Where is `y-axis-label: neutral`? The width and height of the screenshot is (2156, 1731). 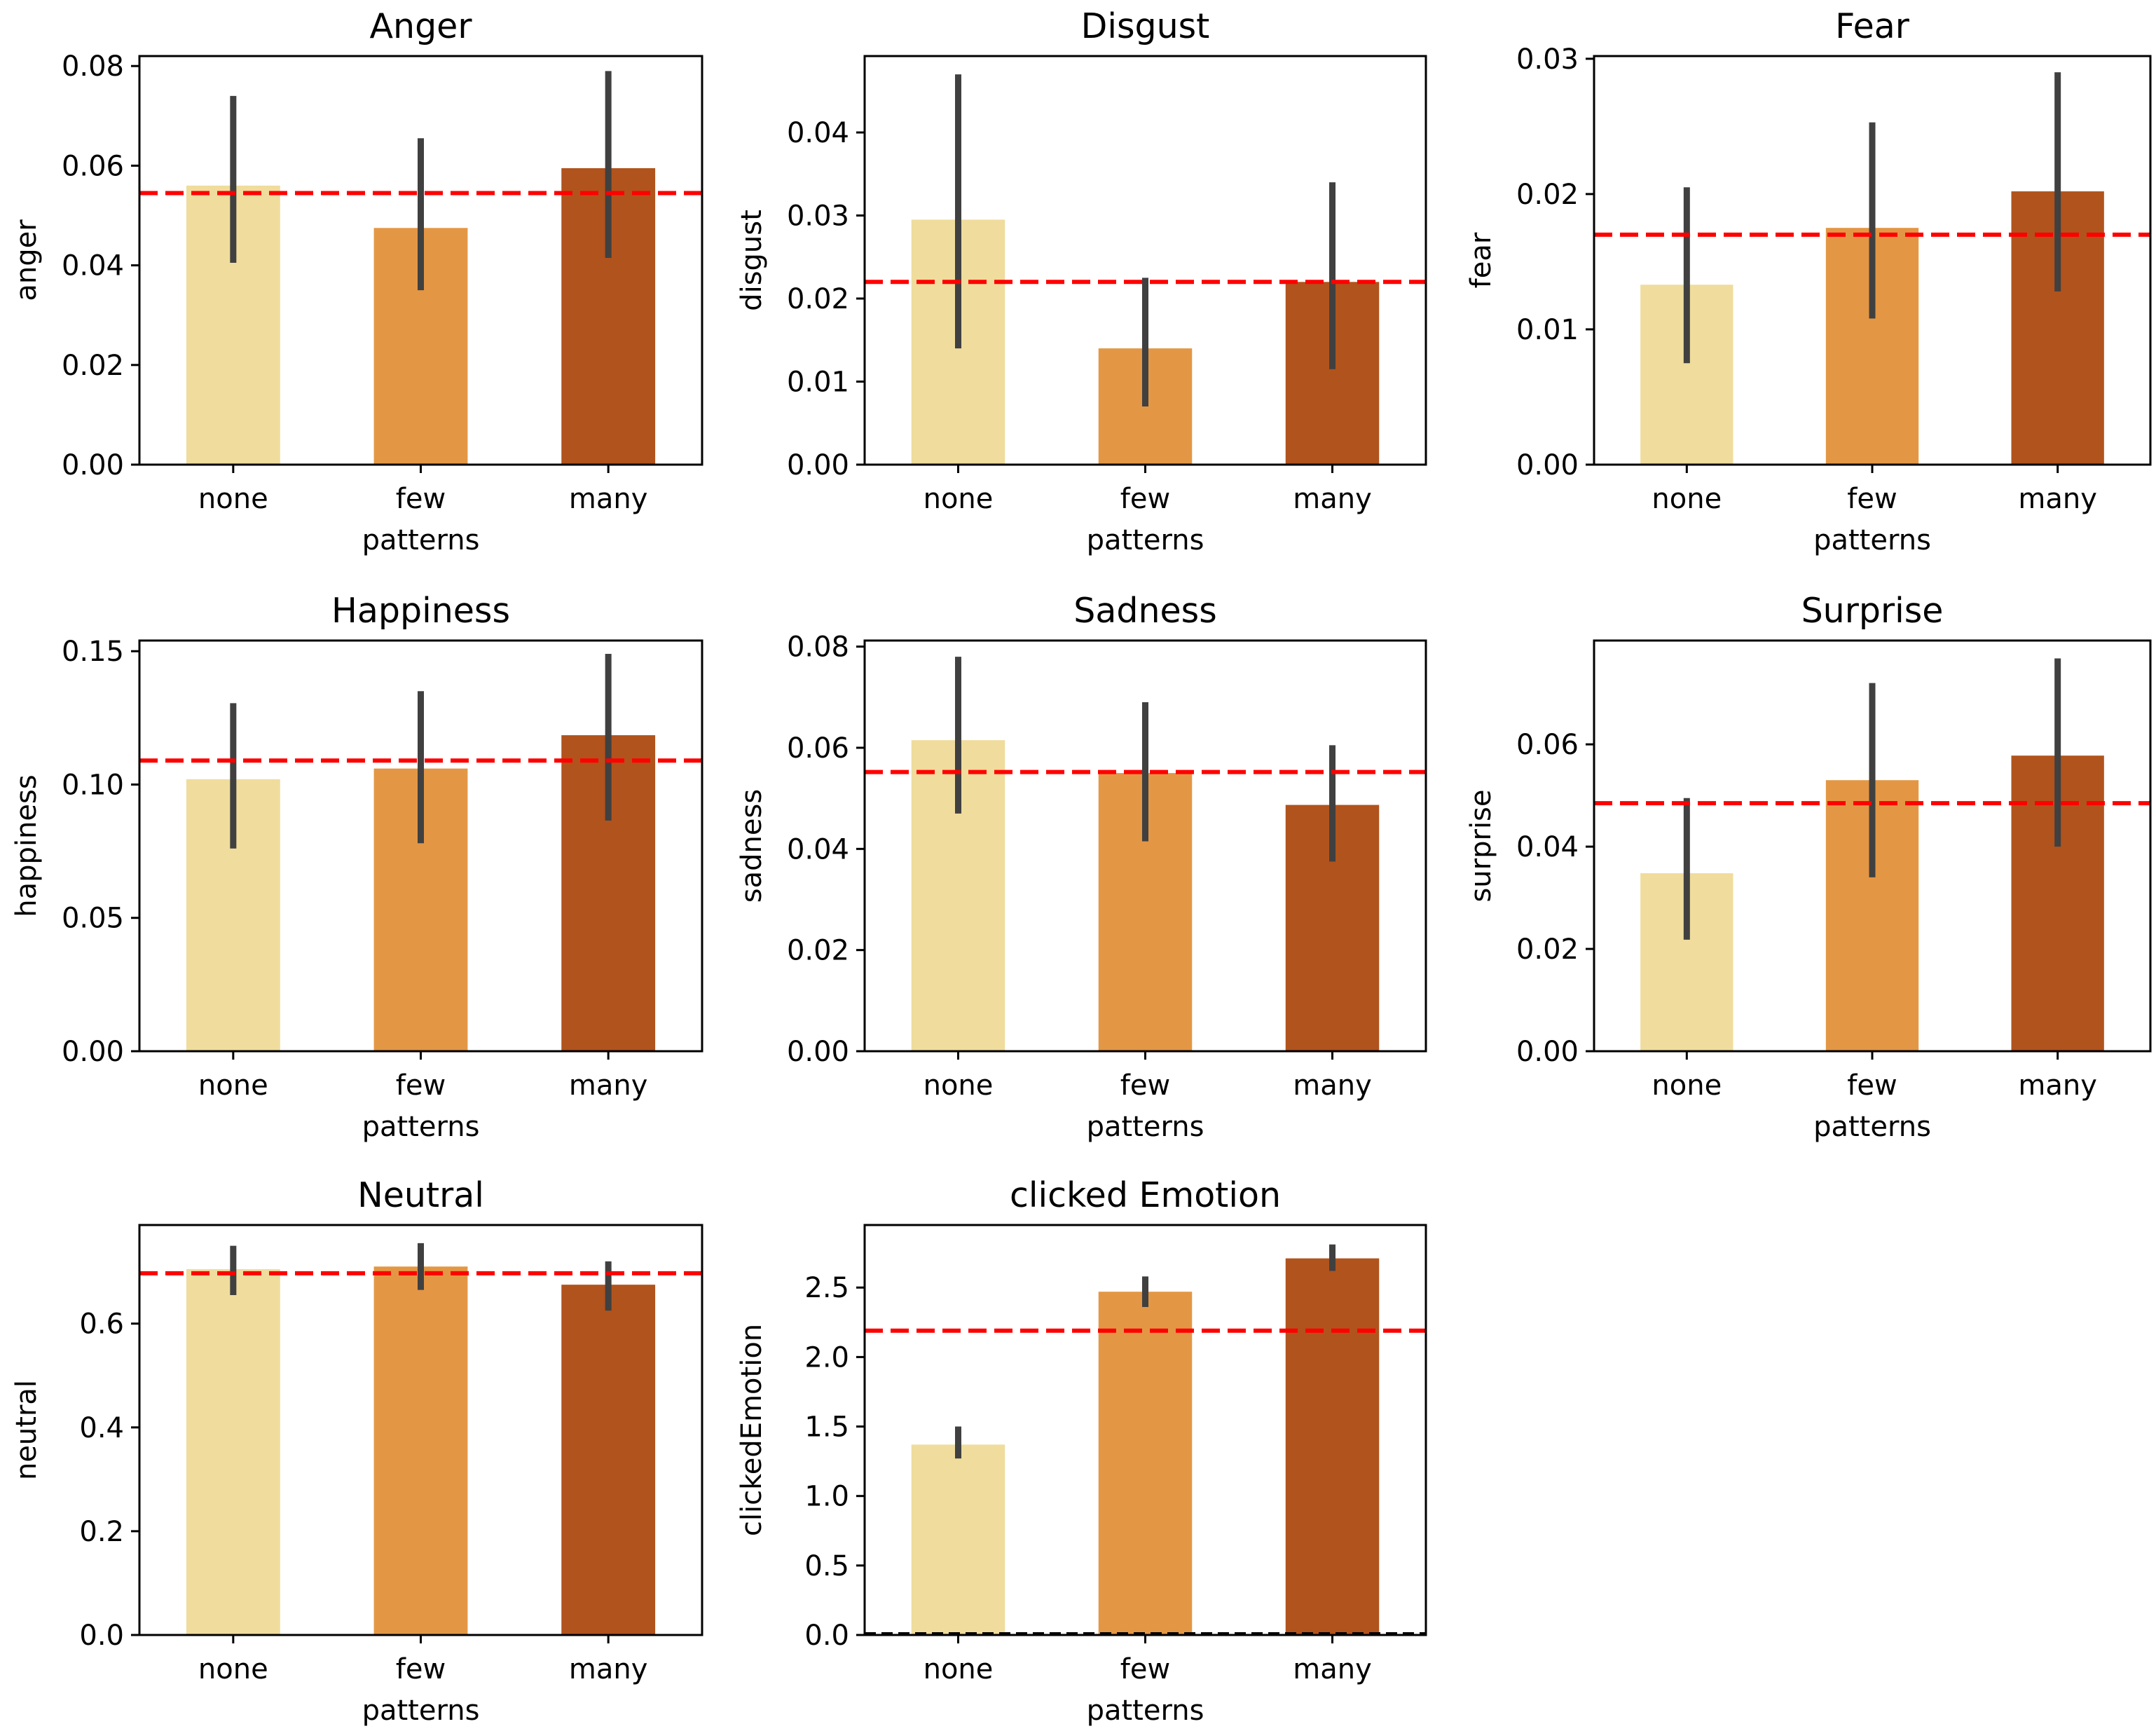
y-axis-label: neutral is located at coordinates (27, 1430).